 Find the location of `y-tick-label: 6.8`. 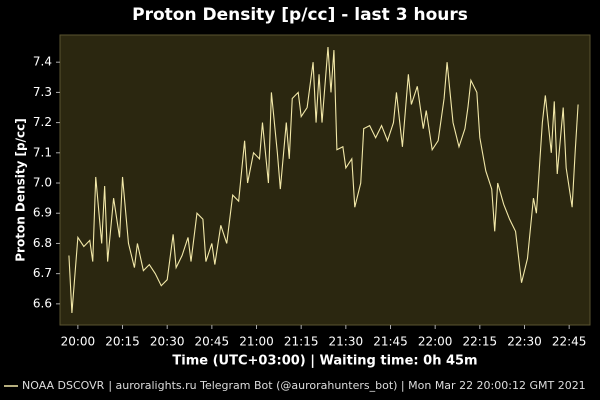

y-tick-label: 6.8 is located at coordinates (42, 243).